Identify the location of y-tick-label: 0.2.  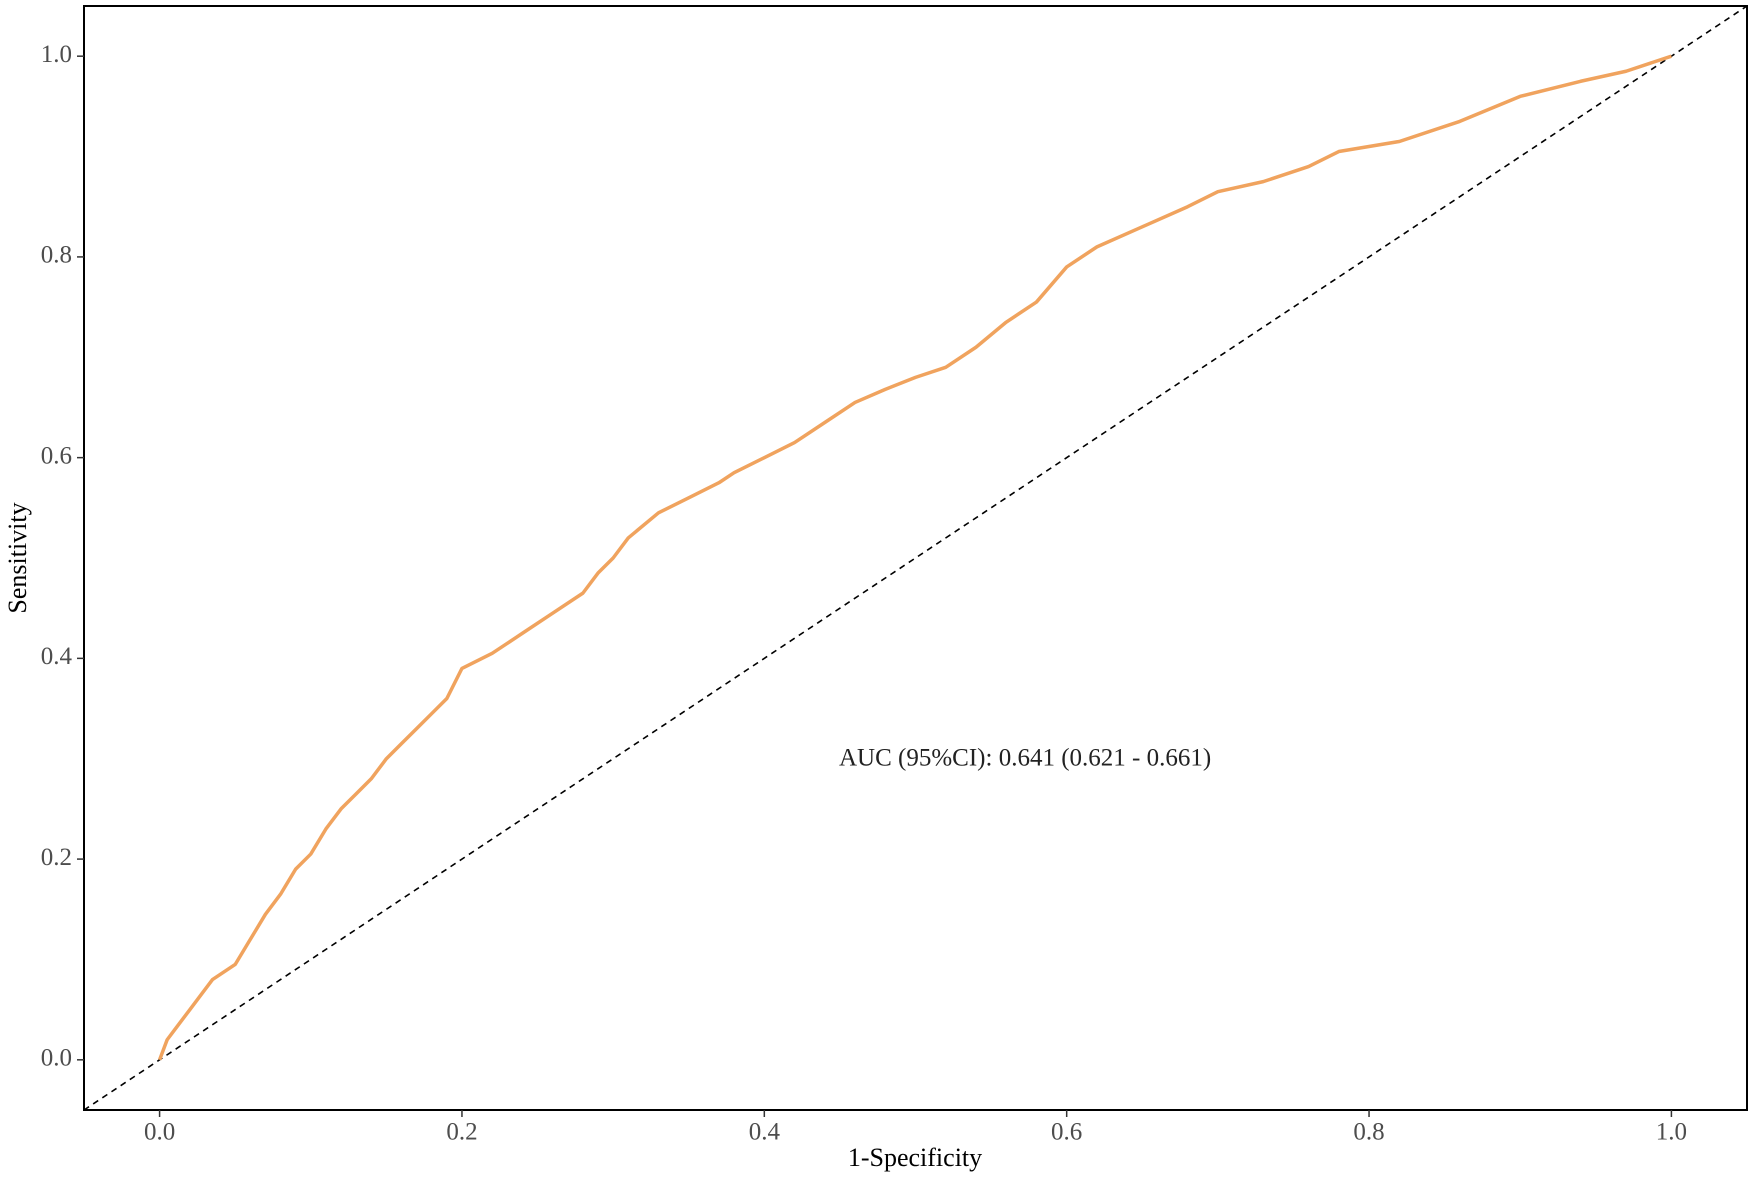
(56, 857).